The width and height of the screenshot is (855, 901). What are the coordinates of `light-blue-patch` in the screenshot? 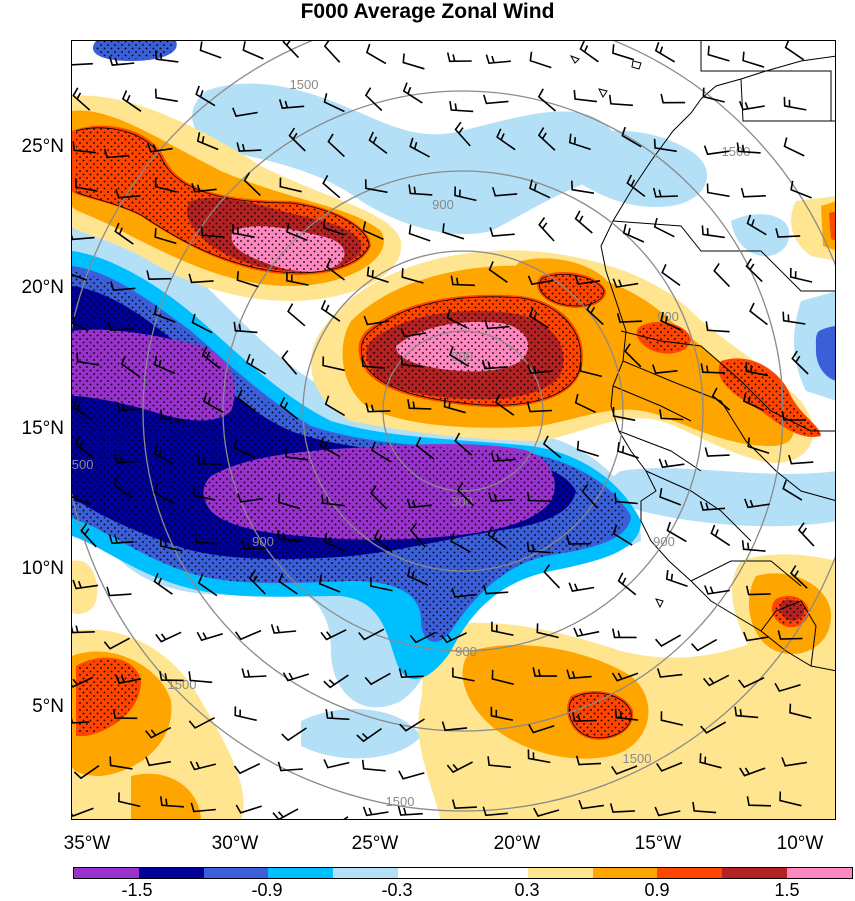 It's located at (722, 497).